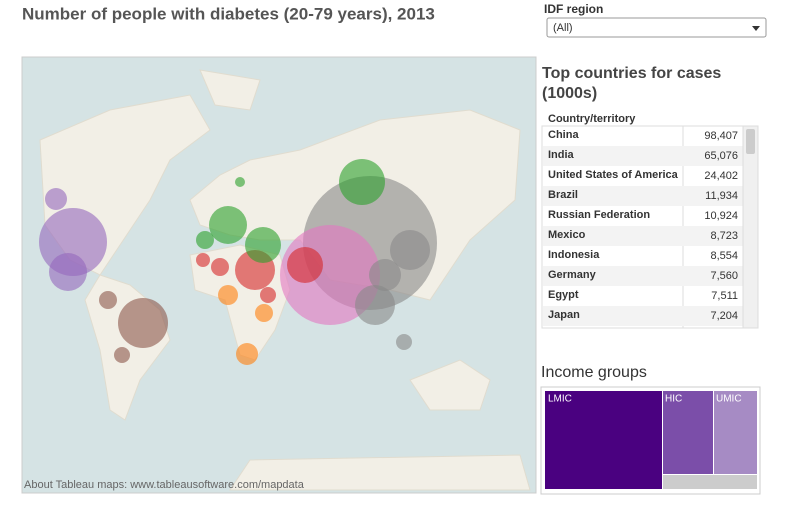 The image size is (798, 505). Describe the element at coordinates (724, 296) in the screenshot. I see `case-value: 7,511` at that location.